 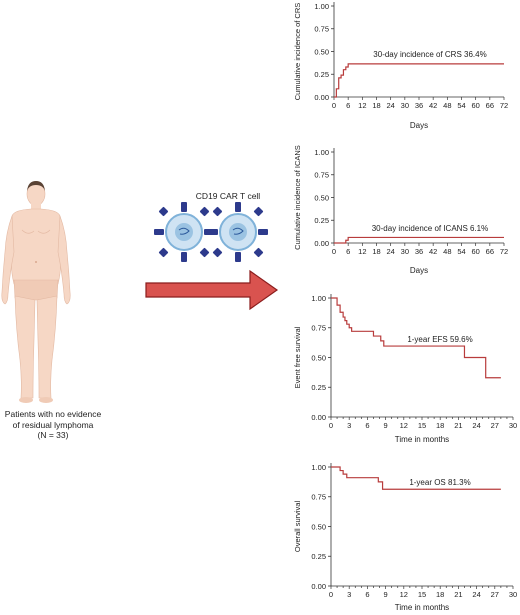 I want to click on treatment-arrow, so click(x=212, y=290).